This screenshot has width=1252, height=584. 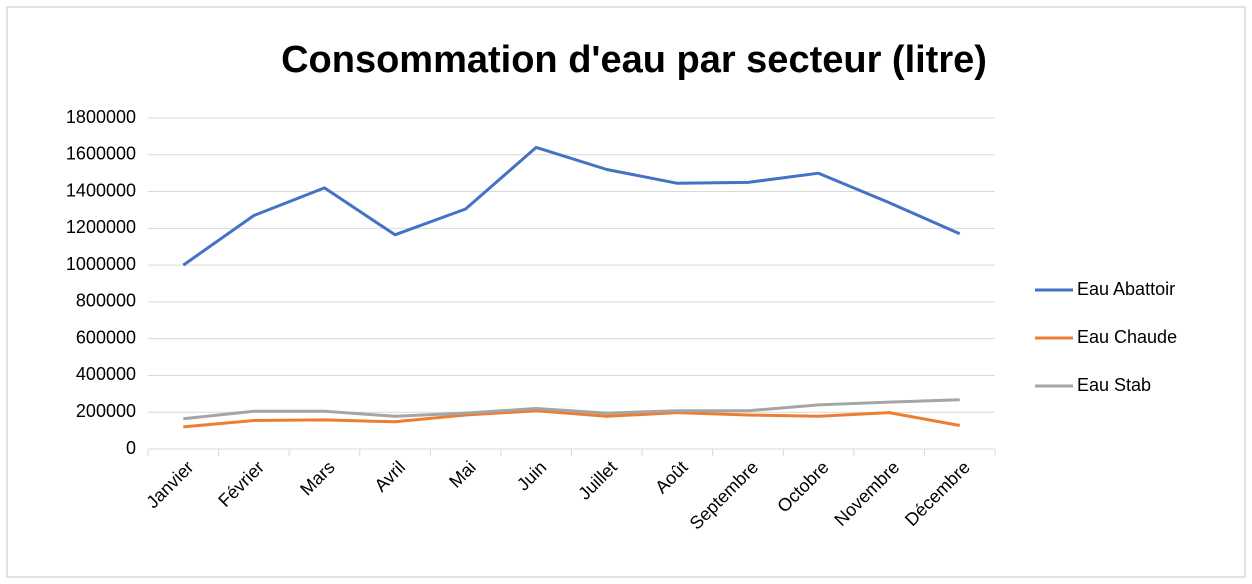 I want to click on y-tick-label: 1400000, so click(x=101, y=190).